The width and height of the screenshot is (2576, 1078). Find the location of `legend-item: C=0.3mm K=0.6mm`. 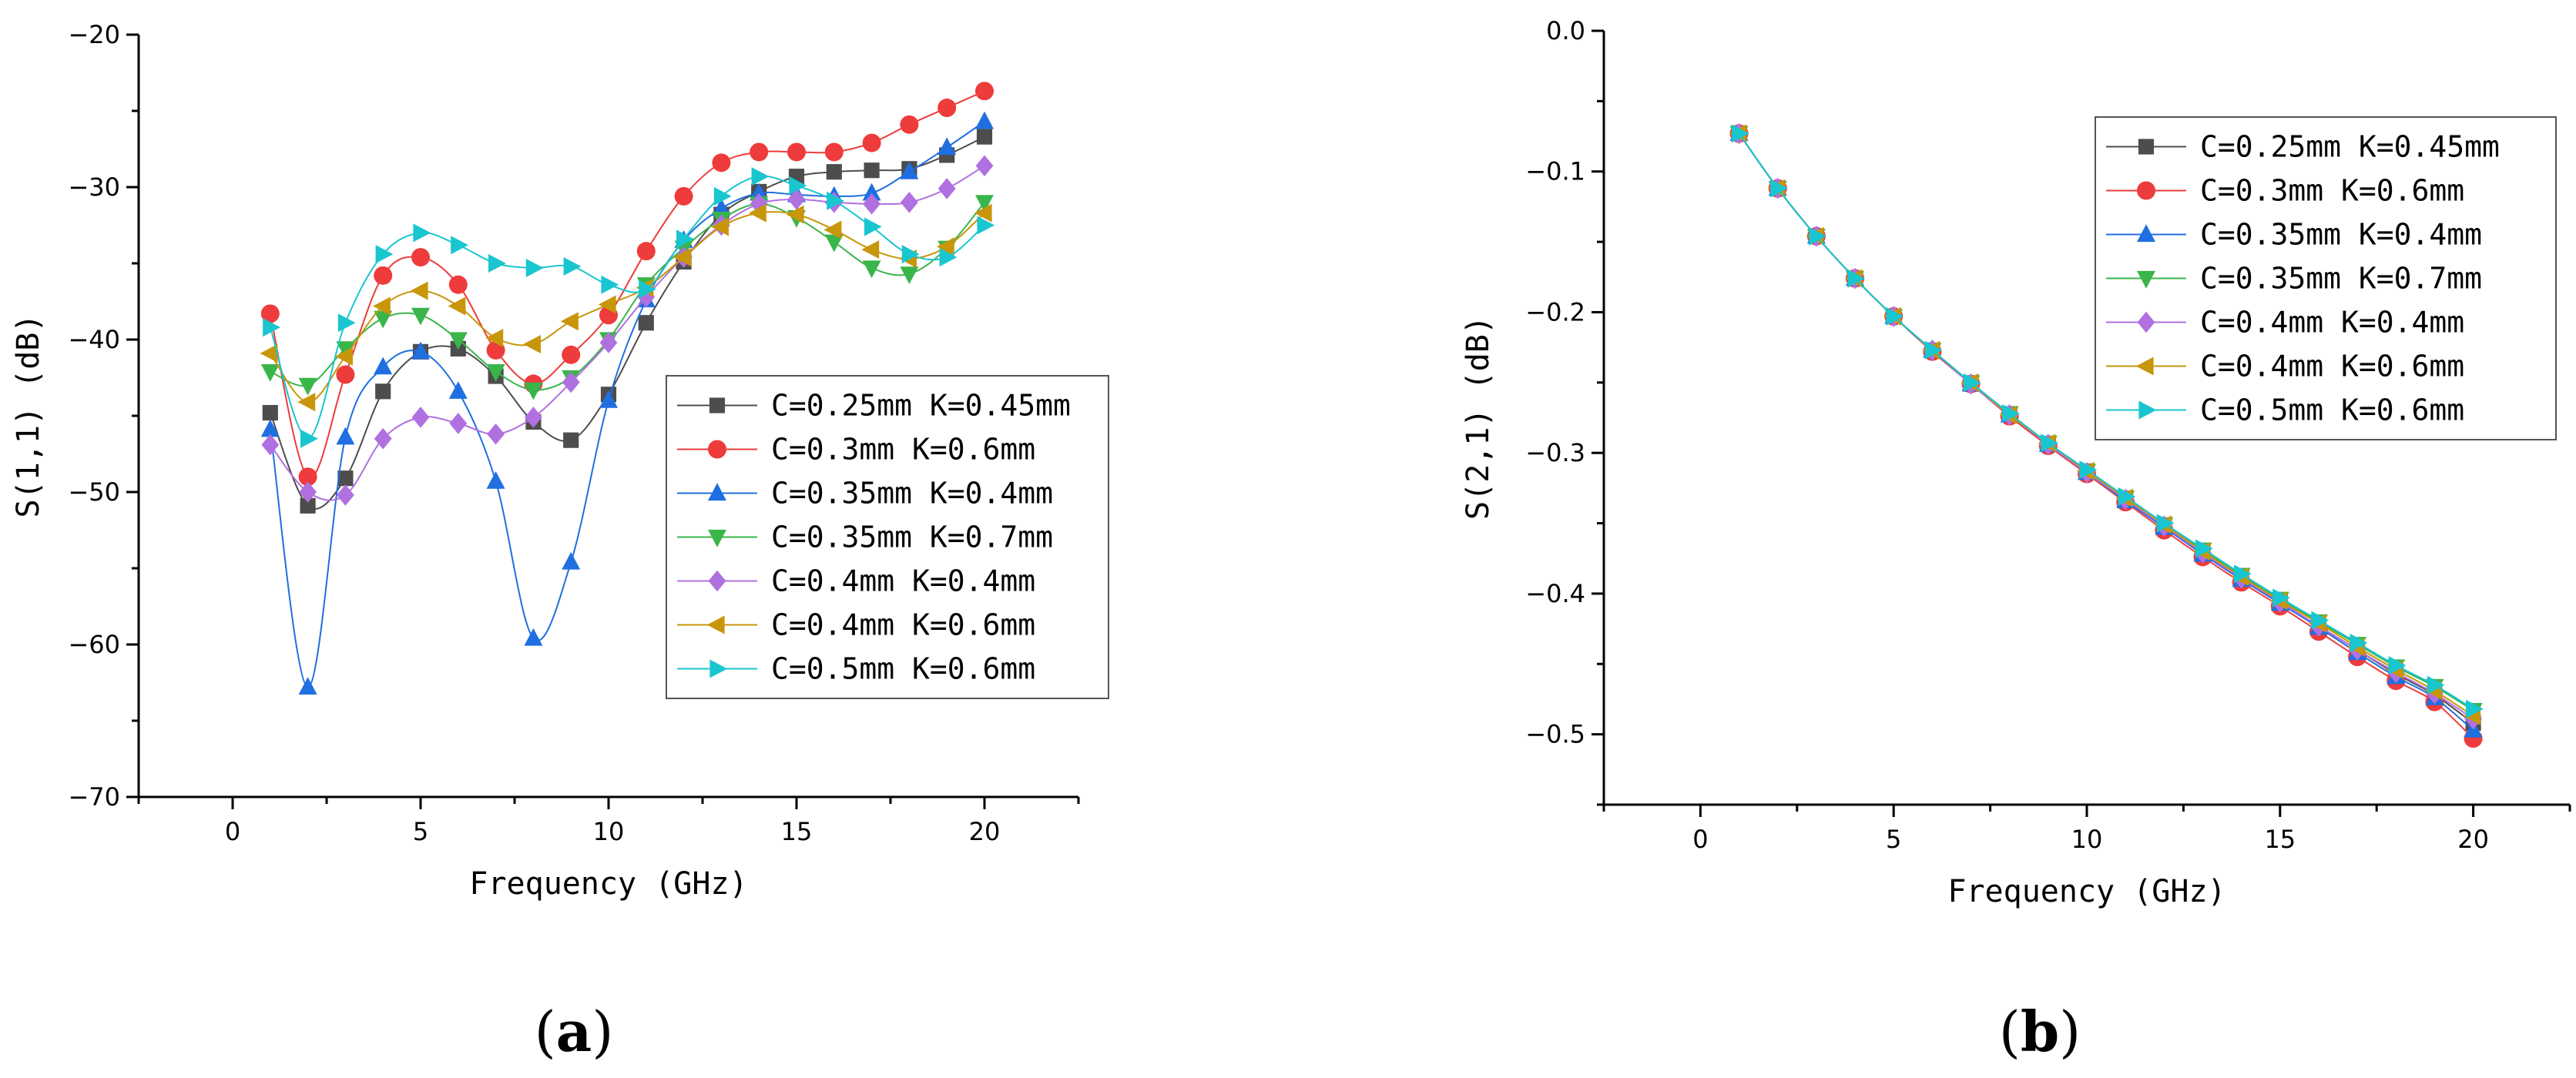

legend-item: C=0.3mm K=0.6mm is located at coordinates (856, 450).